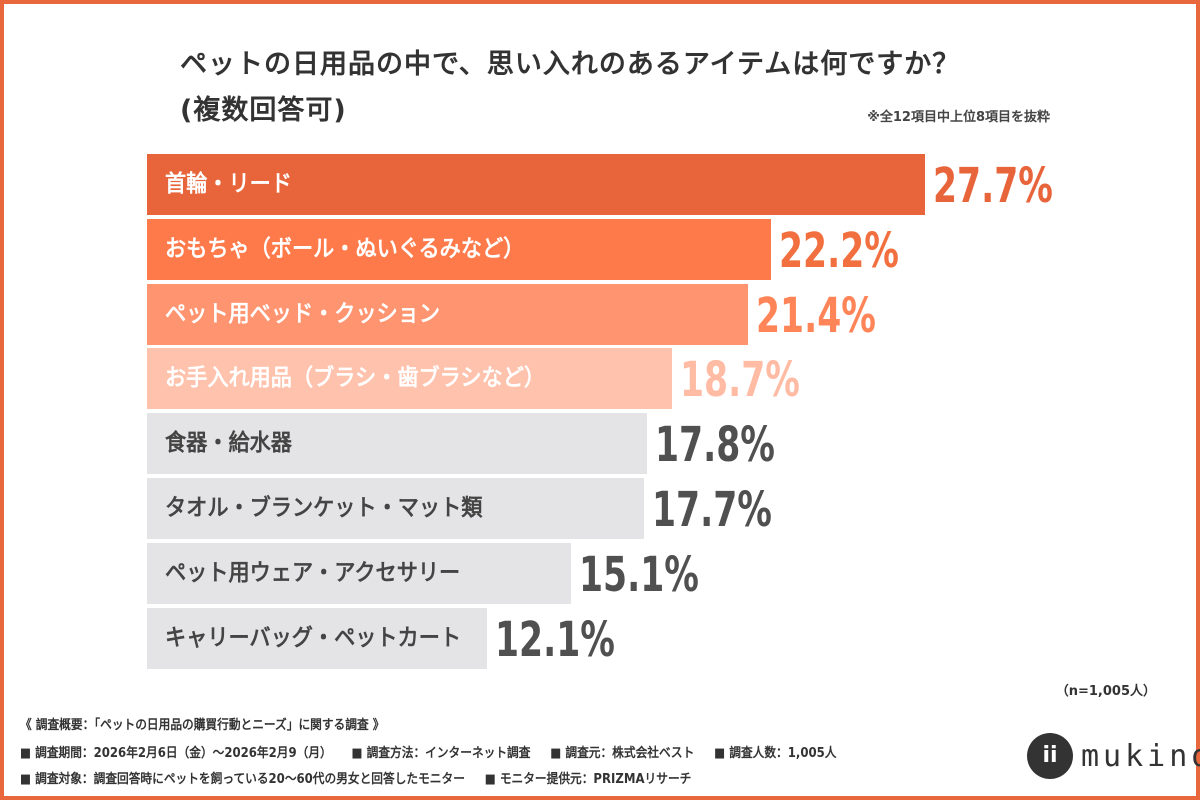 The image size is (1200, 800). What do you see at coordinates (570, 64) in the screenshot?
I see `title-line-1: ペットの日用品の中で、思い入れのあるアイテムは何ですか？` at bounding box center [570, 64].